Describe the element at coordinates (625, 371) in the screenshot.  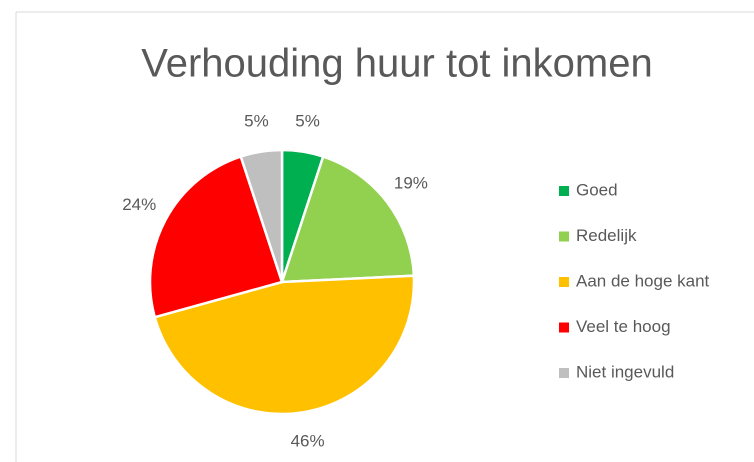
I see `legend-label: Niet ingevuld` at that location.